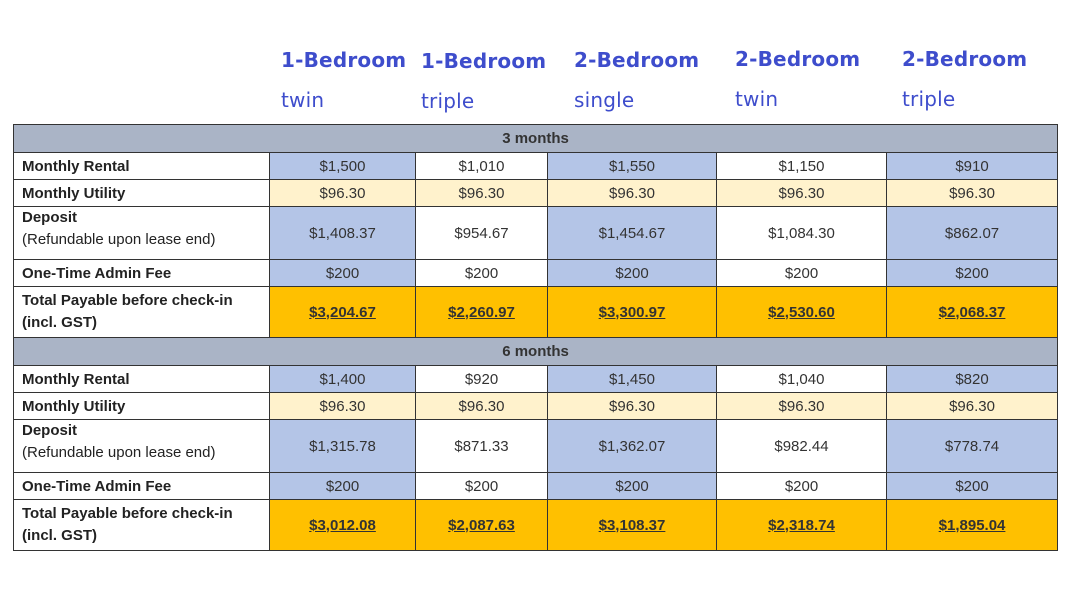 The height and width of the screenshot is (590, 1066). I want to click on table-cell: $1,454.67, so click(632, 233).